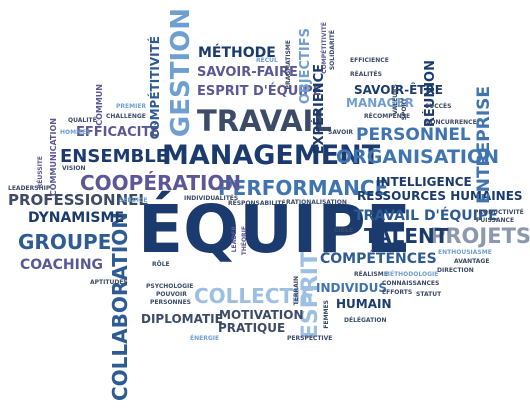  Describe the element at coordinates (484, 145) in the screenshot. I see `word-entreprise: ENTREPRISE` at that location.